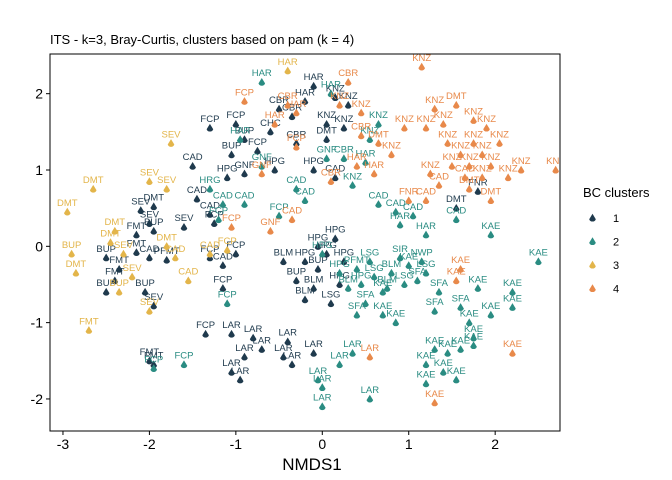 The height and width of the screenshot is (480, 672). Describe the element at coordinates (244, 165) in the screenshot. I see `point-label: GNF` at that location.